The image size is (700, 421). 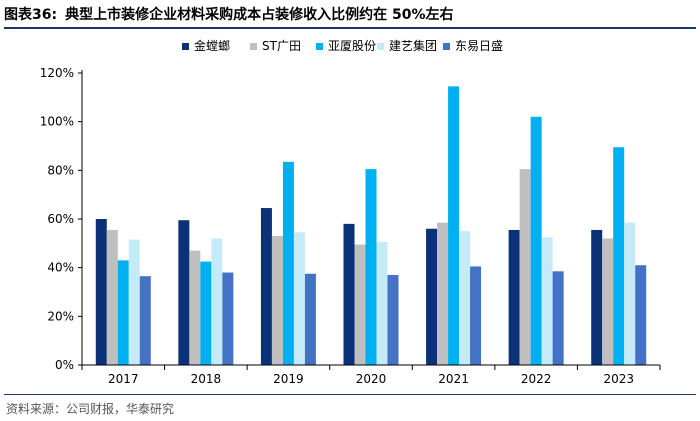 I want to click on x-tick-label-2021: 2021, so click(x=453, y=379).